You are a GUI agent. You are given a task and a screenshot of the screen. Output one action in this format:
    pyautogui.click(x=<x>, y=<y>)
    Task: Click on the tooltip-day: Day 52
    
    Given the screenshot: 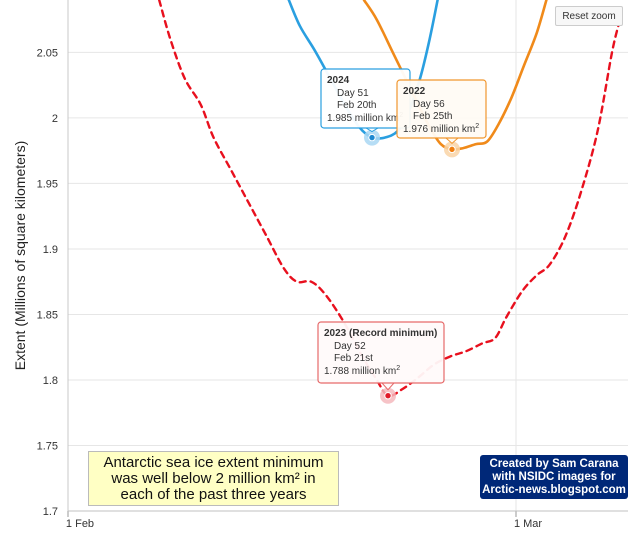 What is the action you would take?
    pyautogui.click(x=350, y=346)
    